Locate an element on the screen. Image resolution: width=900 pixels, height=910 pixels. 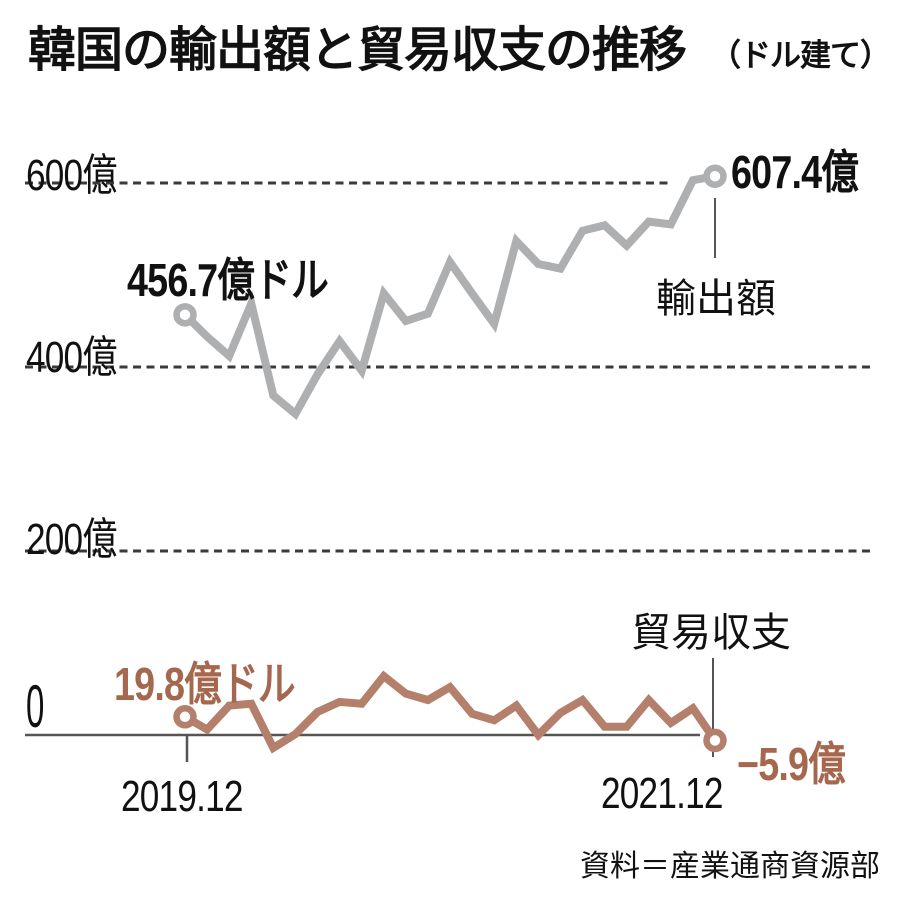
export-series-label: 輸出額 is located at coordinates (716, 299).